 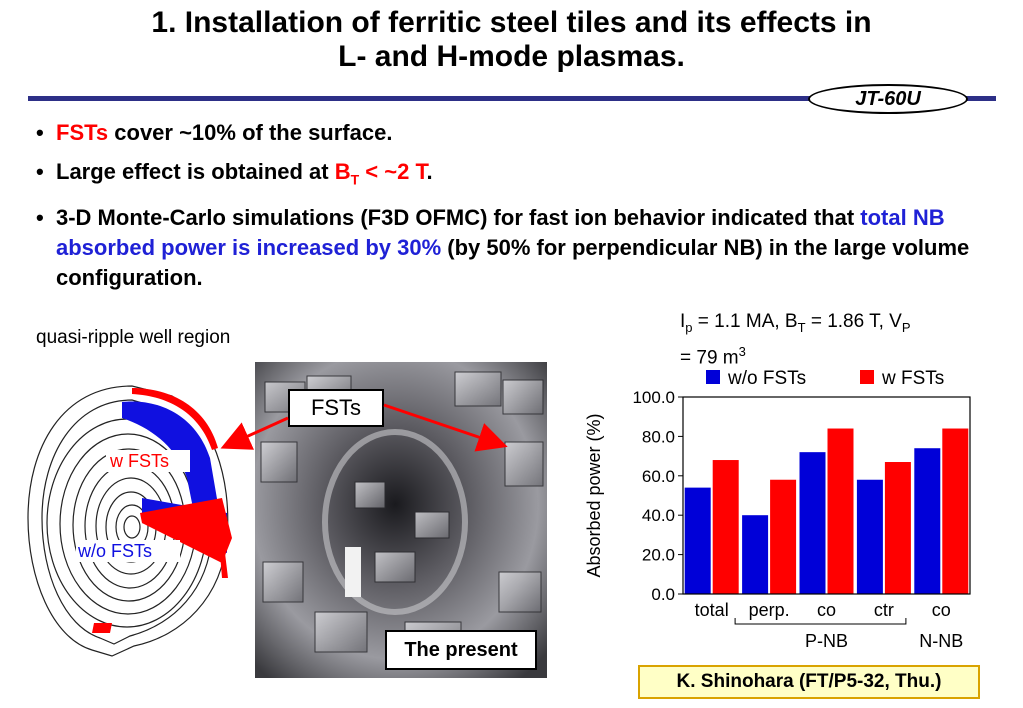 I want to click on the-present-caption: The present, so click(x=461, y=650).